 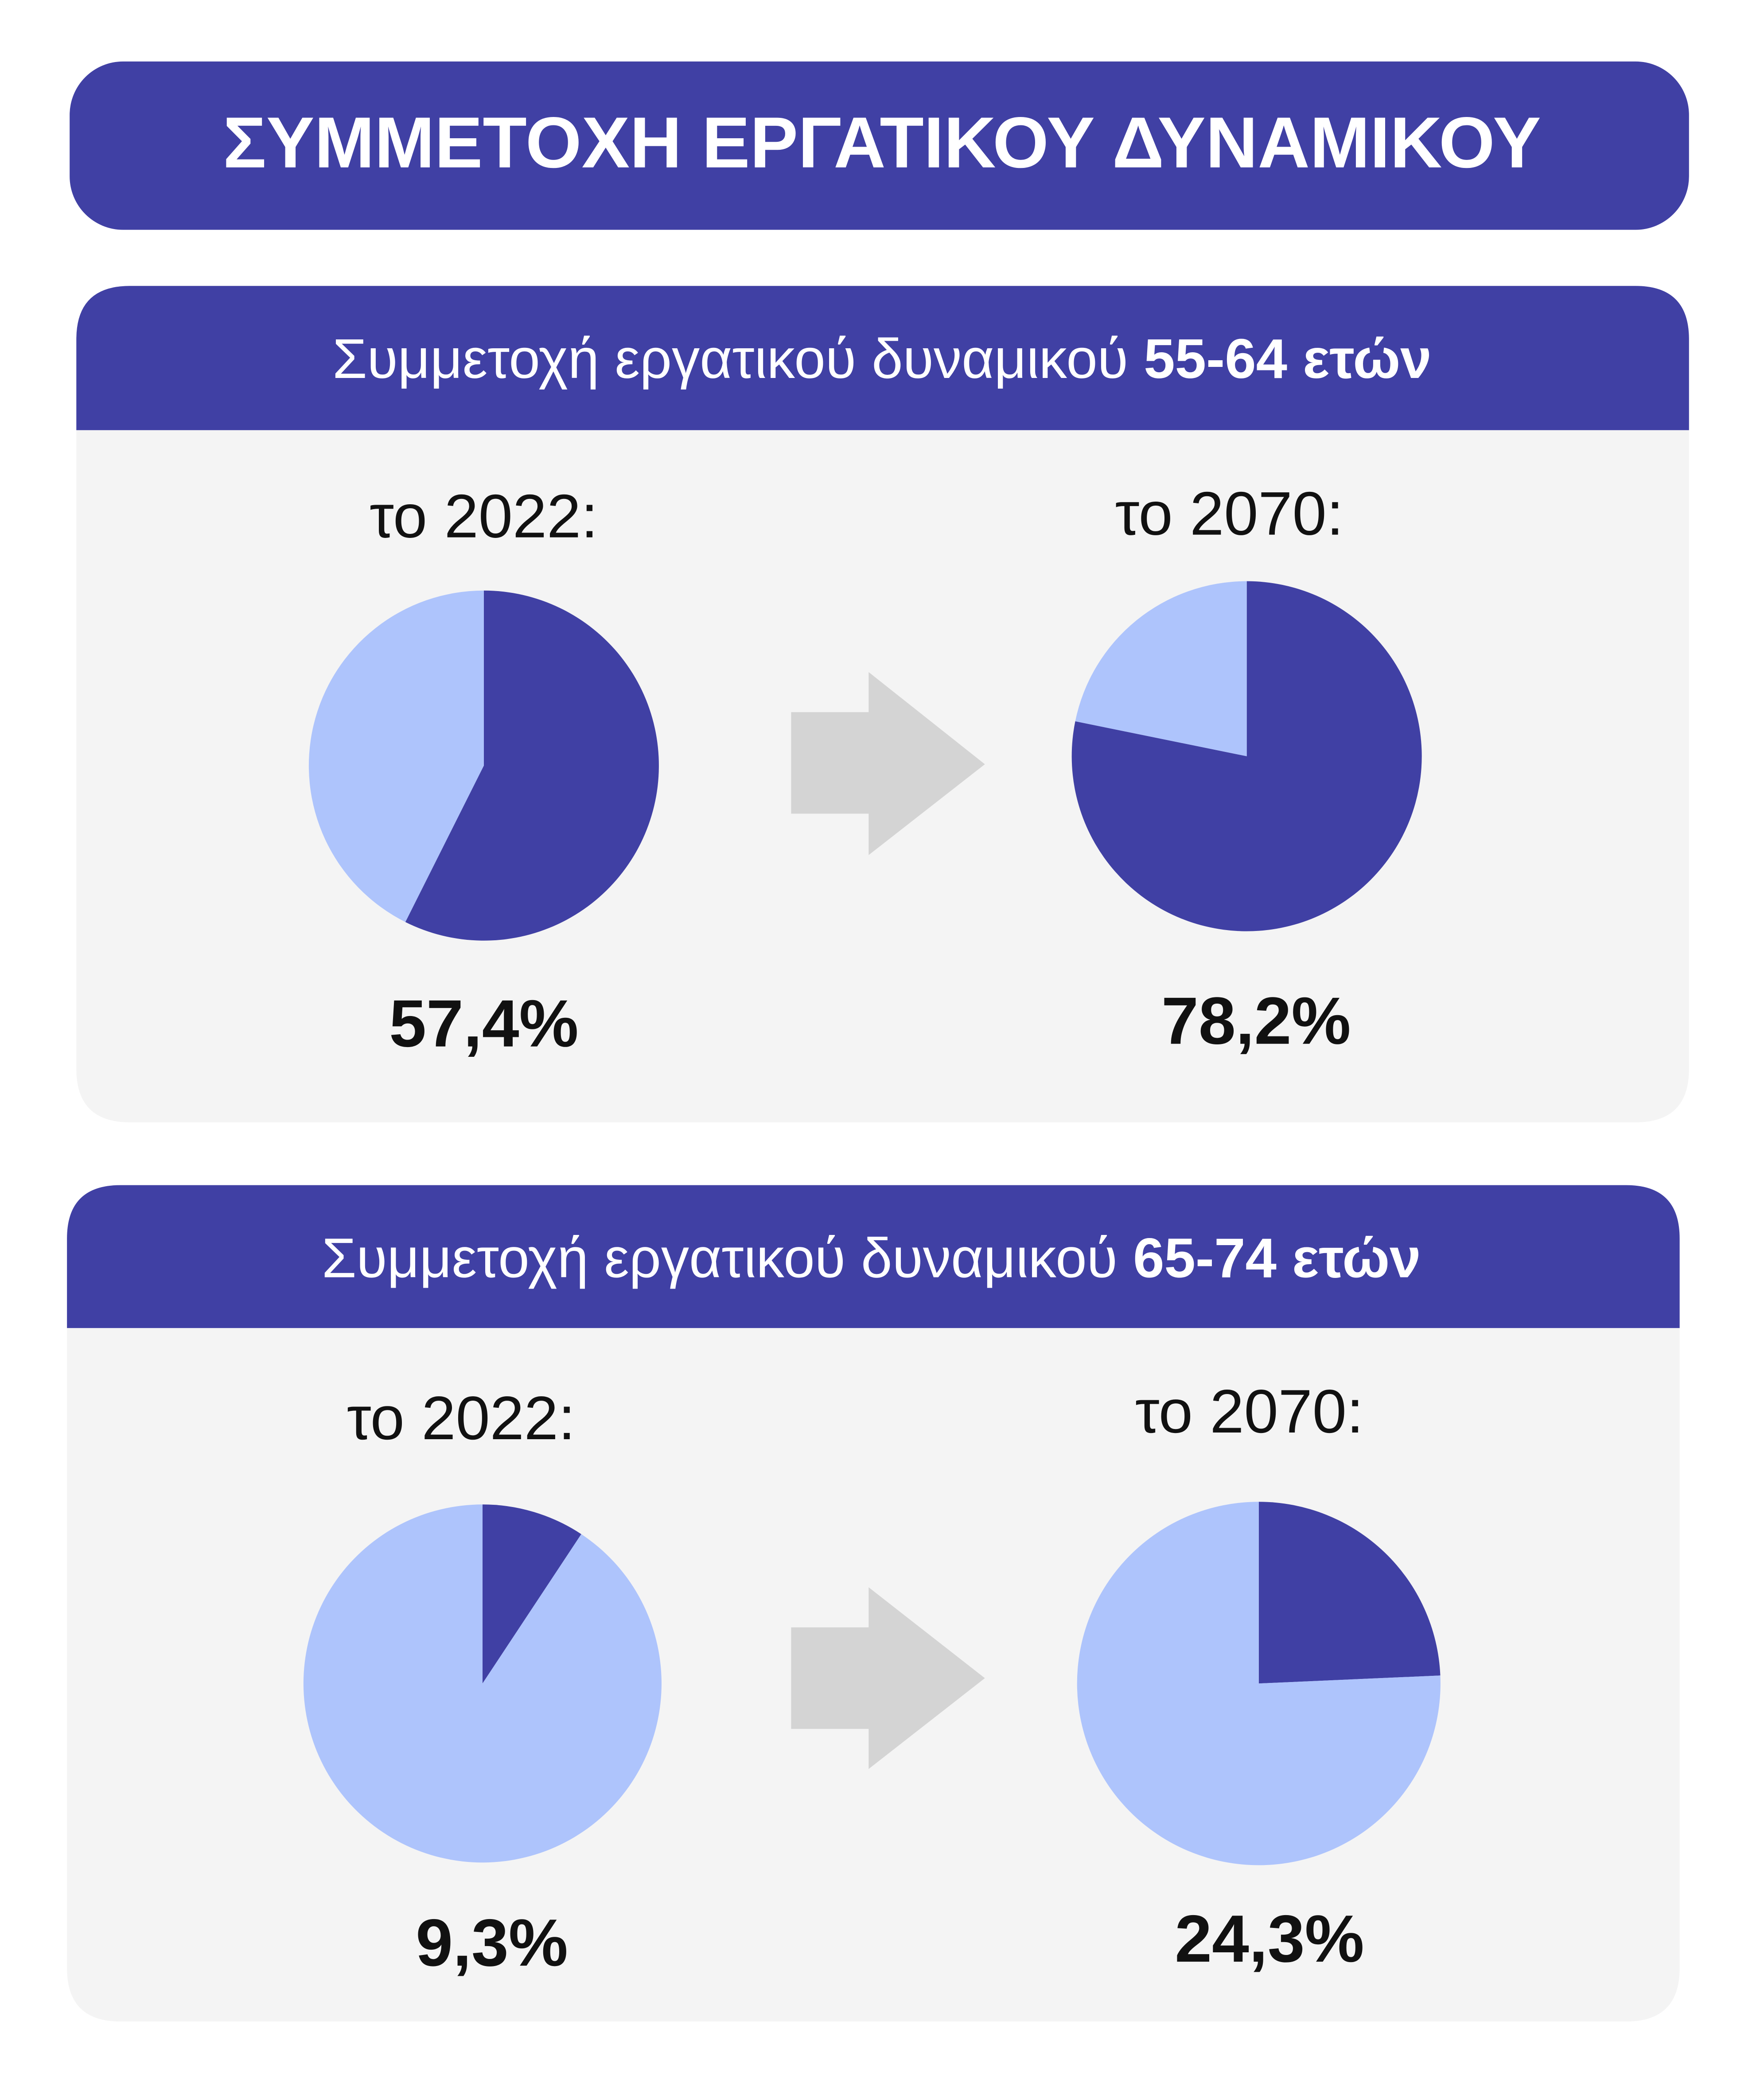 What do you see at coordinates (1288, 358) in the screenshot?
I see `heading-bold: 55-64 ετών` at bounding box center [1288, 358].